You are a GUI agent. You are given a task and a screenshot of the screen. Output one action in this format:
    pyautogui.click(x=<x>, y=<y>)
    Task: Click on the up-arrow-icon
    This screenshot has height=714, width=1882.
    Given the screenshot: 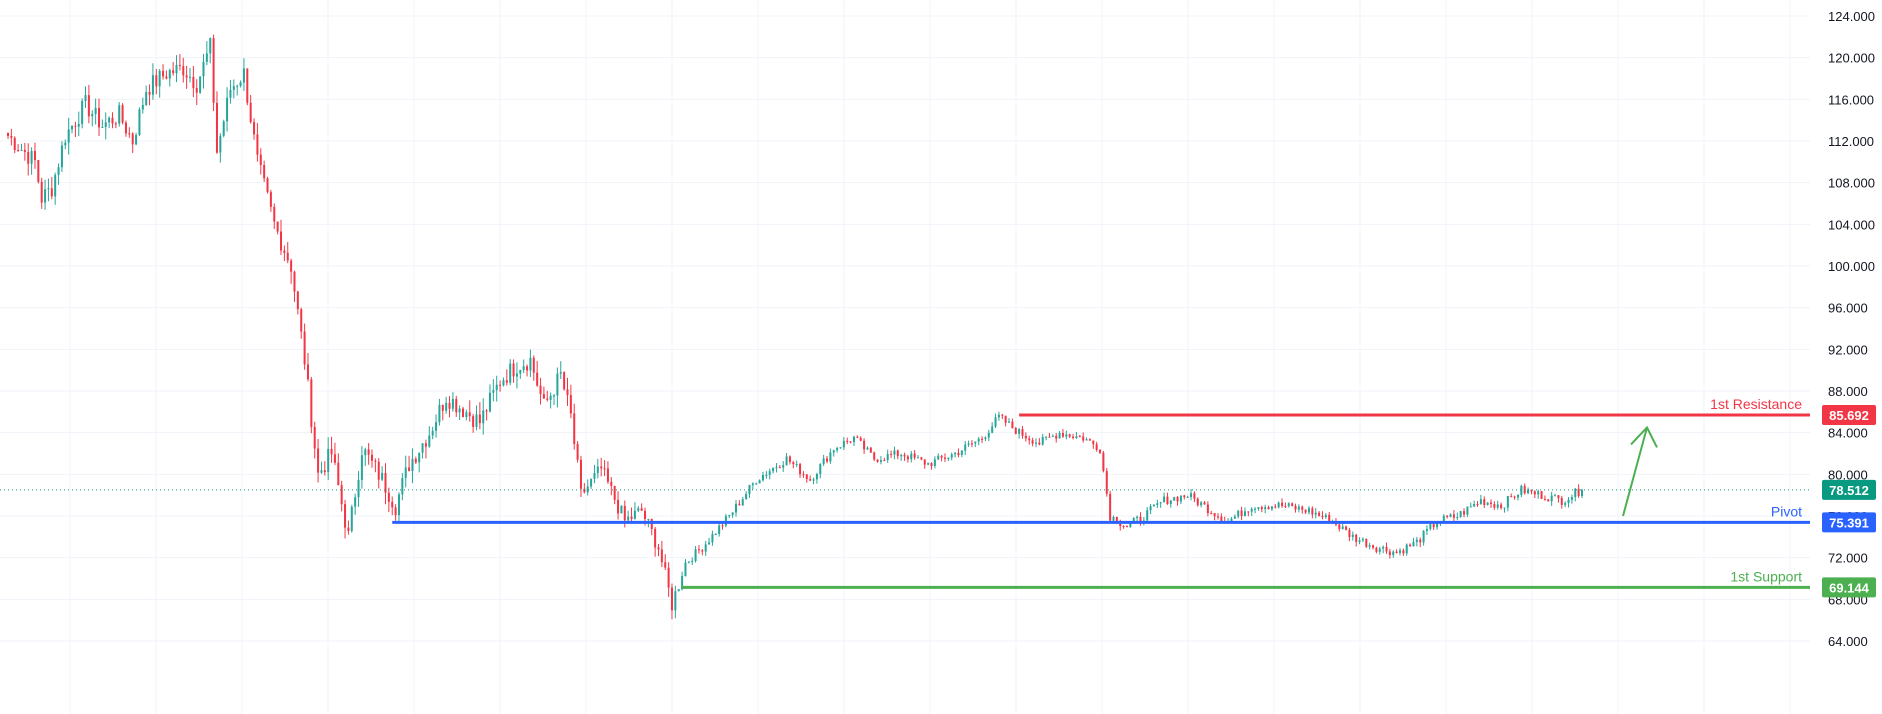 What is the action you would take?
    pyautogui.click(x=1644, y=436)
    